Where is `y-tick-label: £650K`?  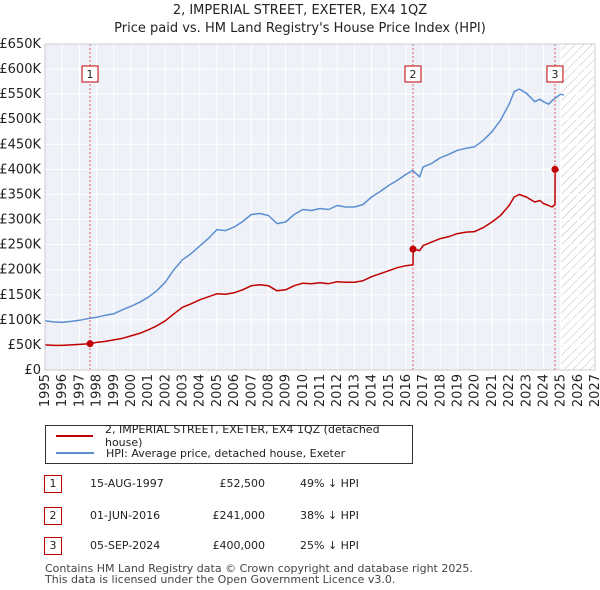
y-tick-label: £650K is located at coordinates (20, 44).